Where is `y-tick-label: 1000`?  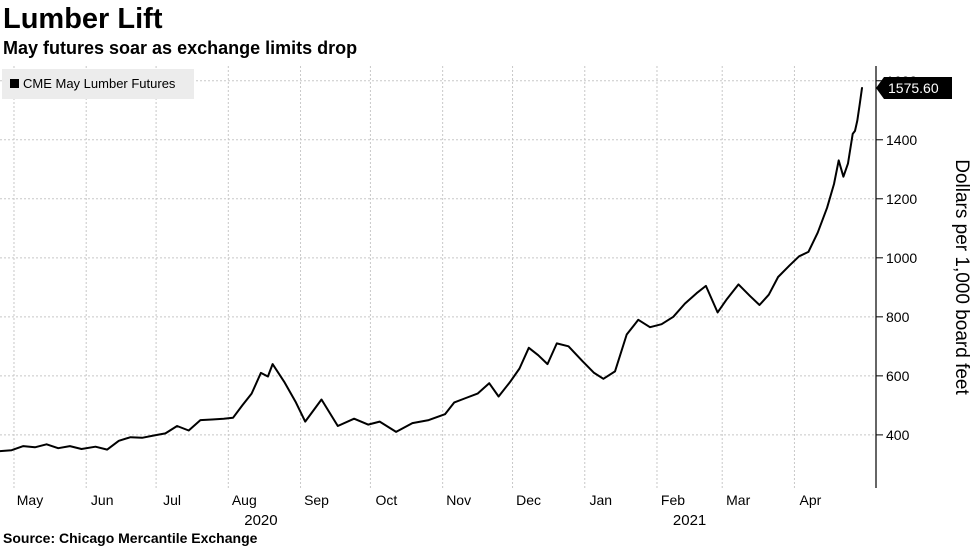
y-tick-label: 1000 is located at coordinates (901, 258).